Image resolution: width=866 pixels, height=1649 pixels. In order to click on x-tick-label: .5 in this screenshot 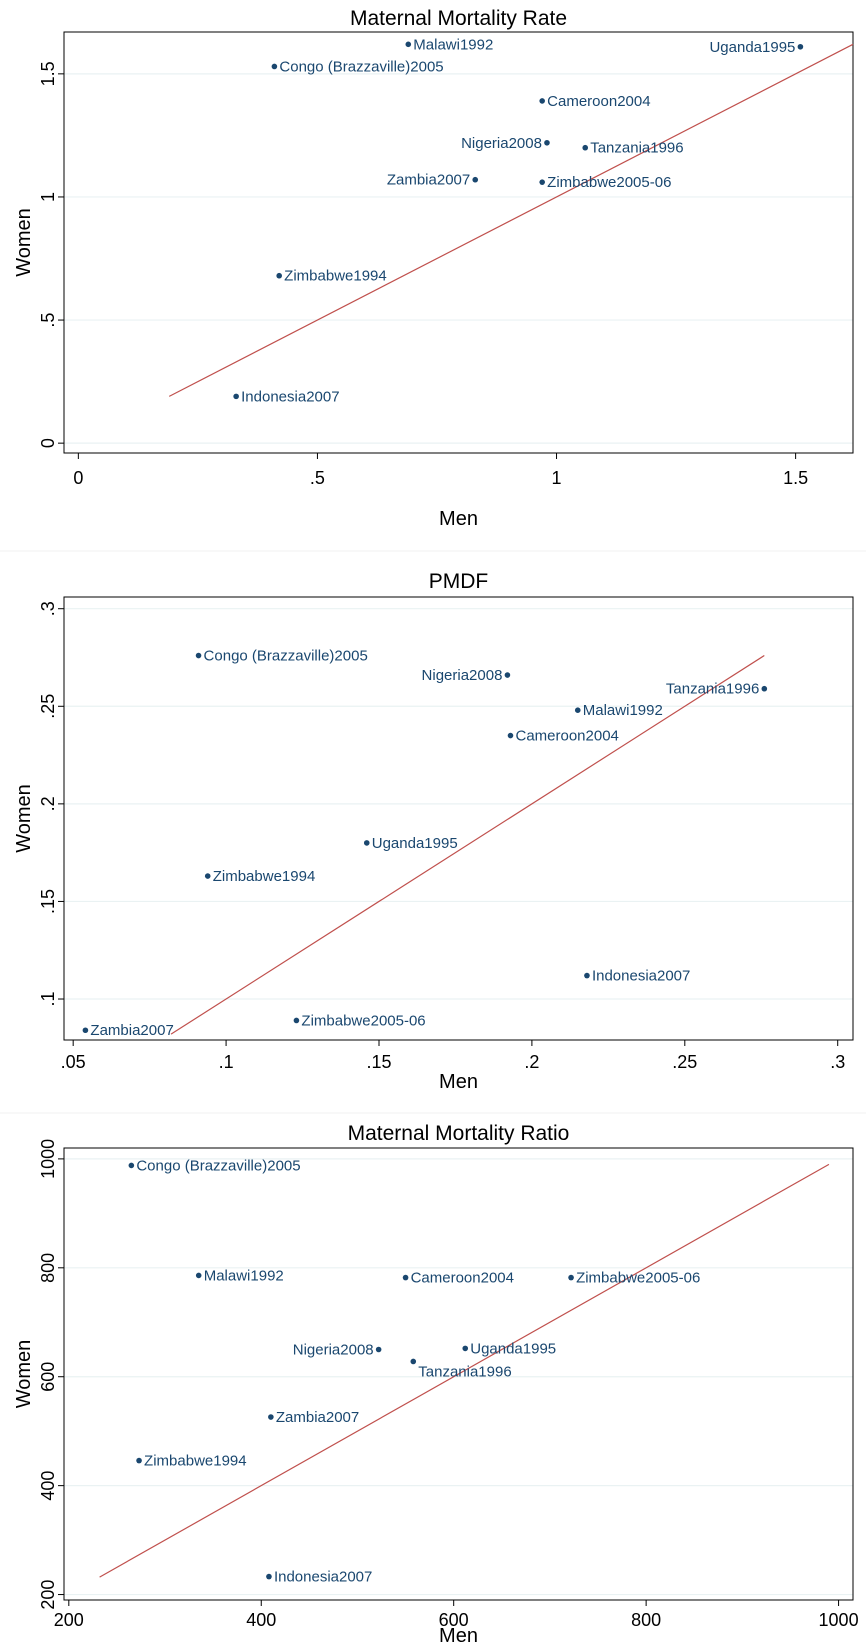, I will do `click(317, 478)`.